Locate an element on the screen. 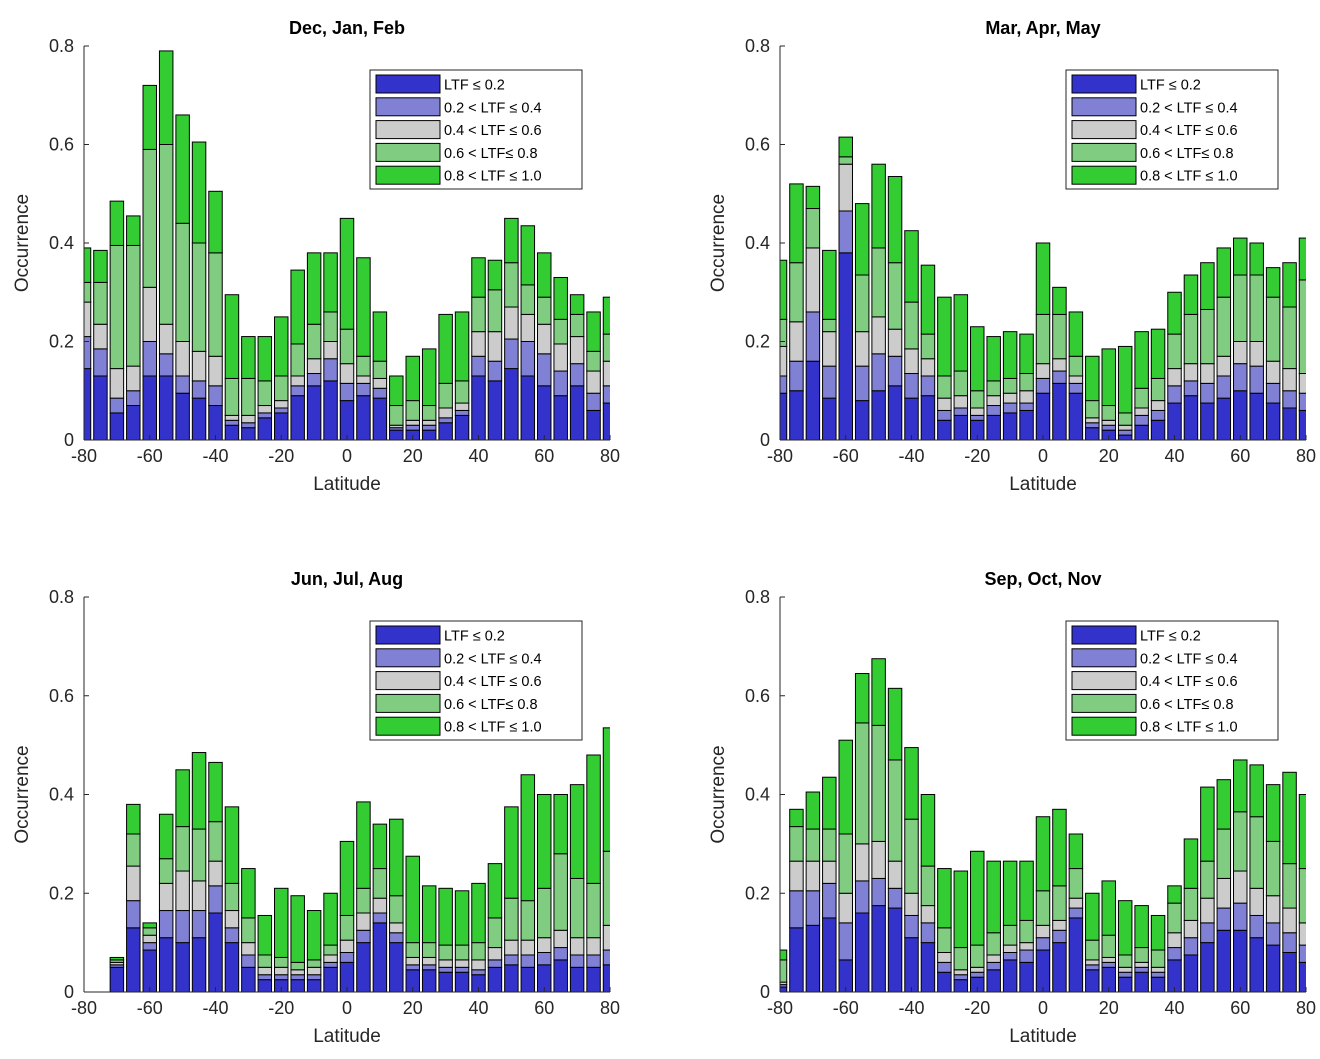  x-tick-label: -40 is located at coordinates (911, 1008).